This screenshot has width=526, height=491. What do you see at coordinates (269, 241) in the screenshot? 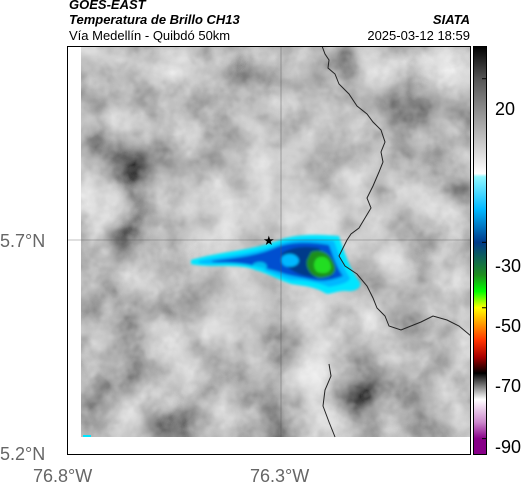
I see `star-icon: ★` at bounding box center [269, 241].